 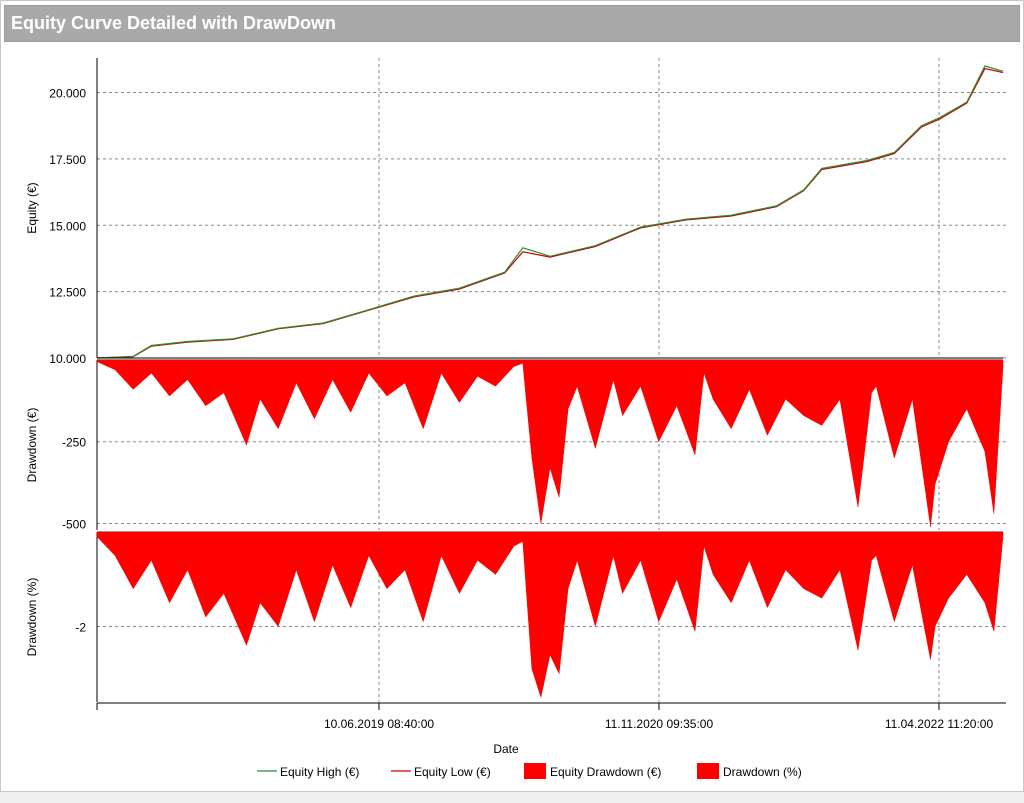 I want to click on x-axis-label: Date, so click(x=506, y=749).